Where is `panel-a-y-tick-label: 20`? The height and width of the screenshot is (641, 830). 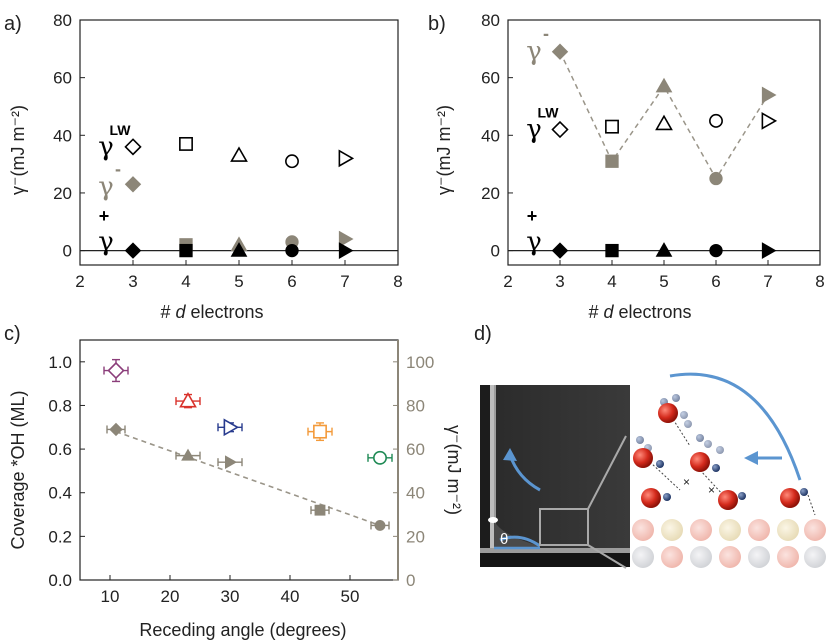 panel-a-y-tick-label: 20 is located at coordinates (62, 193).